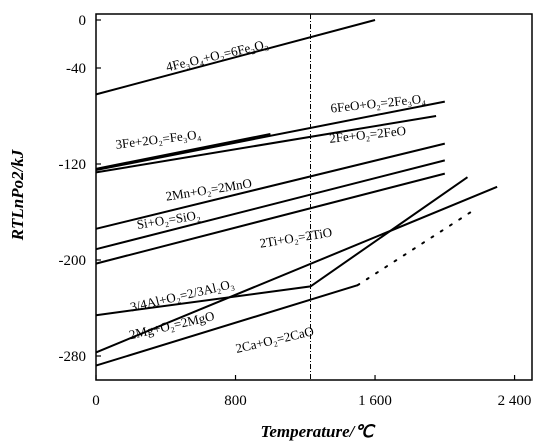  What do you see at coordinates (296, 237) in the screenshot?
I see `line-label-6: 2Ti+O₂=2TiO` at bounding box center [296, 237].